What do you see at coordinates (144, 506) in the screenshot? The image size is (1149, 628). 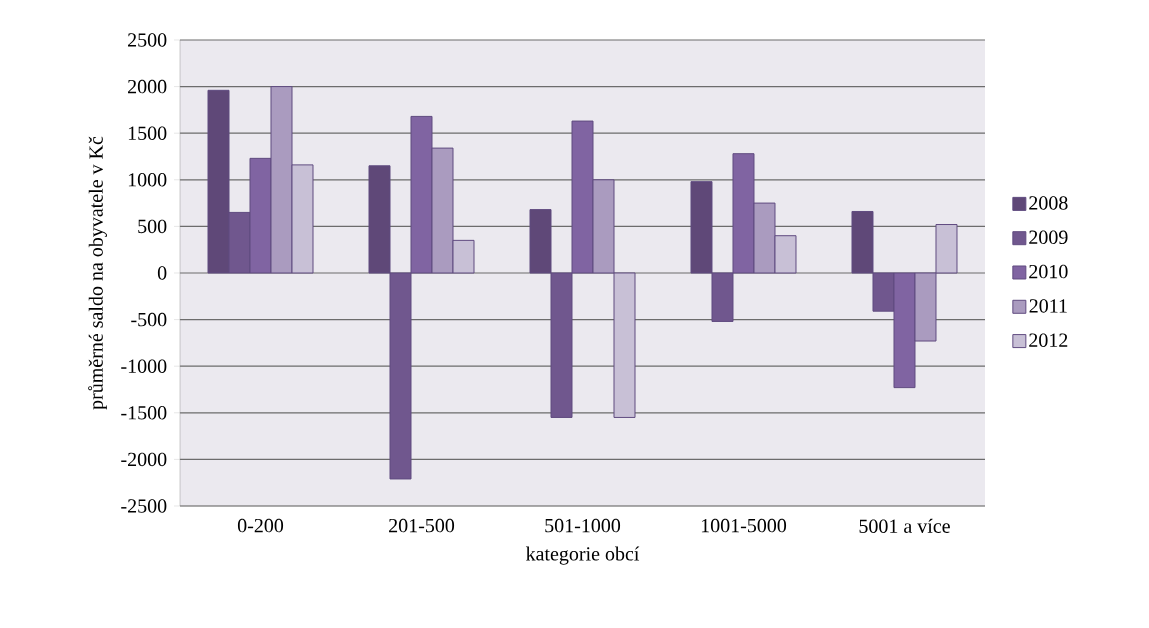 I see `y-tick-label: -2500` at bounding box center [144, 506].